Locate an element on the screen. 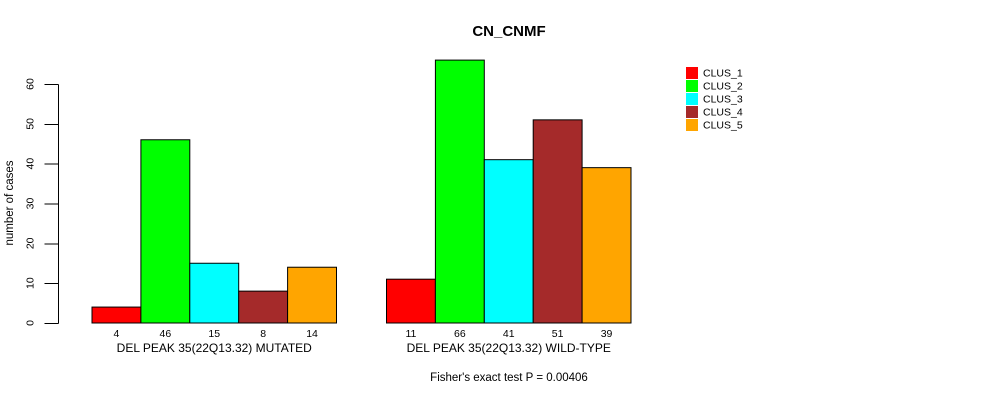 This screenshot has width=990, height=400. bar-value-label: 4 is located at coordinates (117, 334).